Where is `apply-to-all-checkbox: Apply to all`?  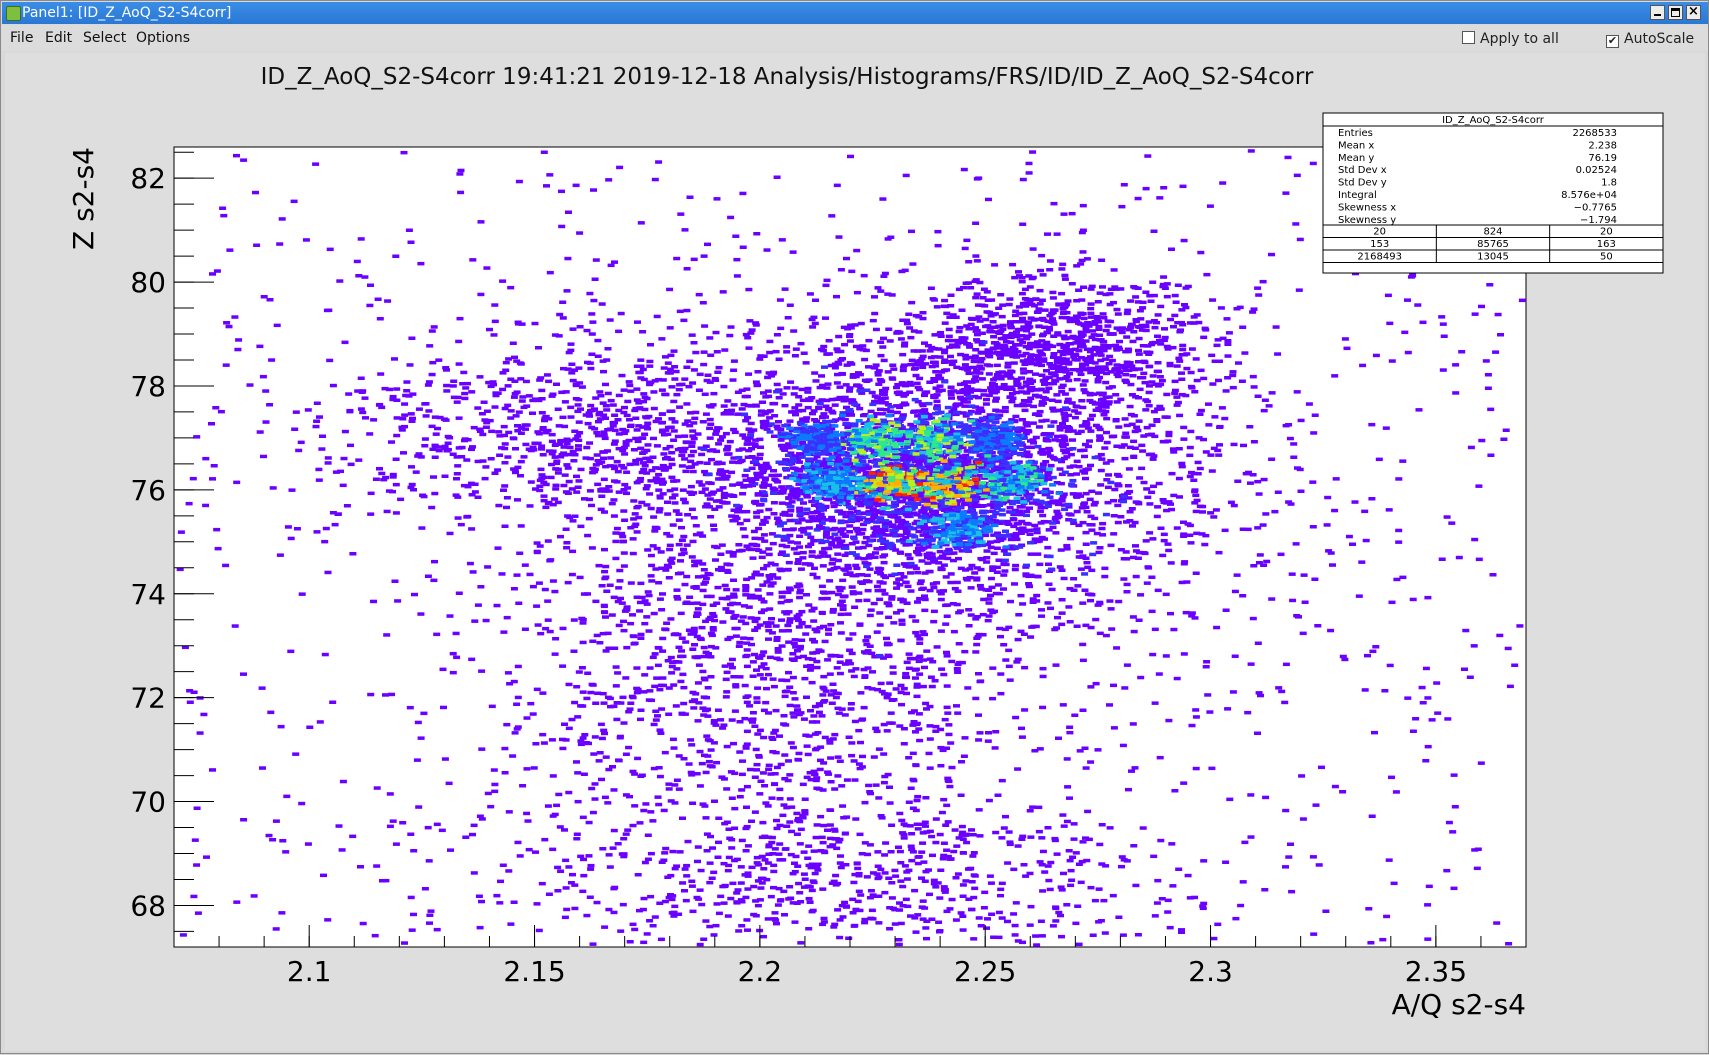
apply-to-all-checkbox: Apply to all is located at coordinates (1510, 39).